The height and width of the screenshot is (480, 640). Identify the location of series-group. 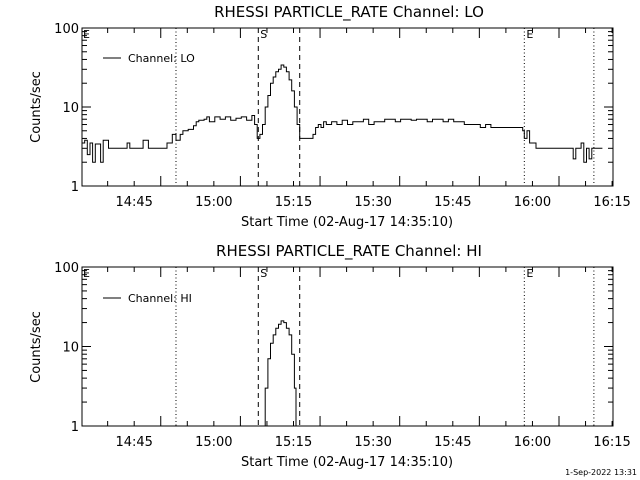
(280, 373).